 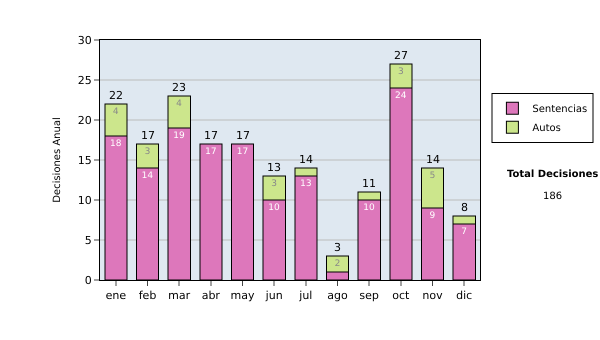 I want to click on legend-label: Sentencias, so click(x=560, y=110).